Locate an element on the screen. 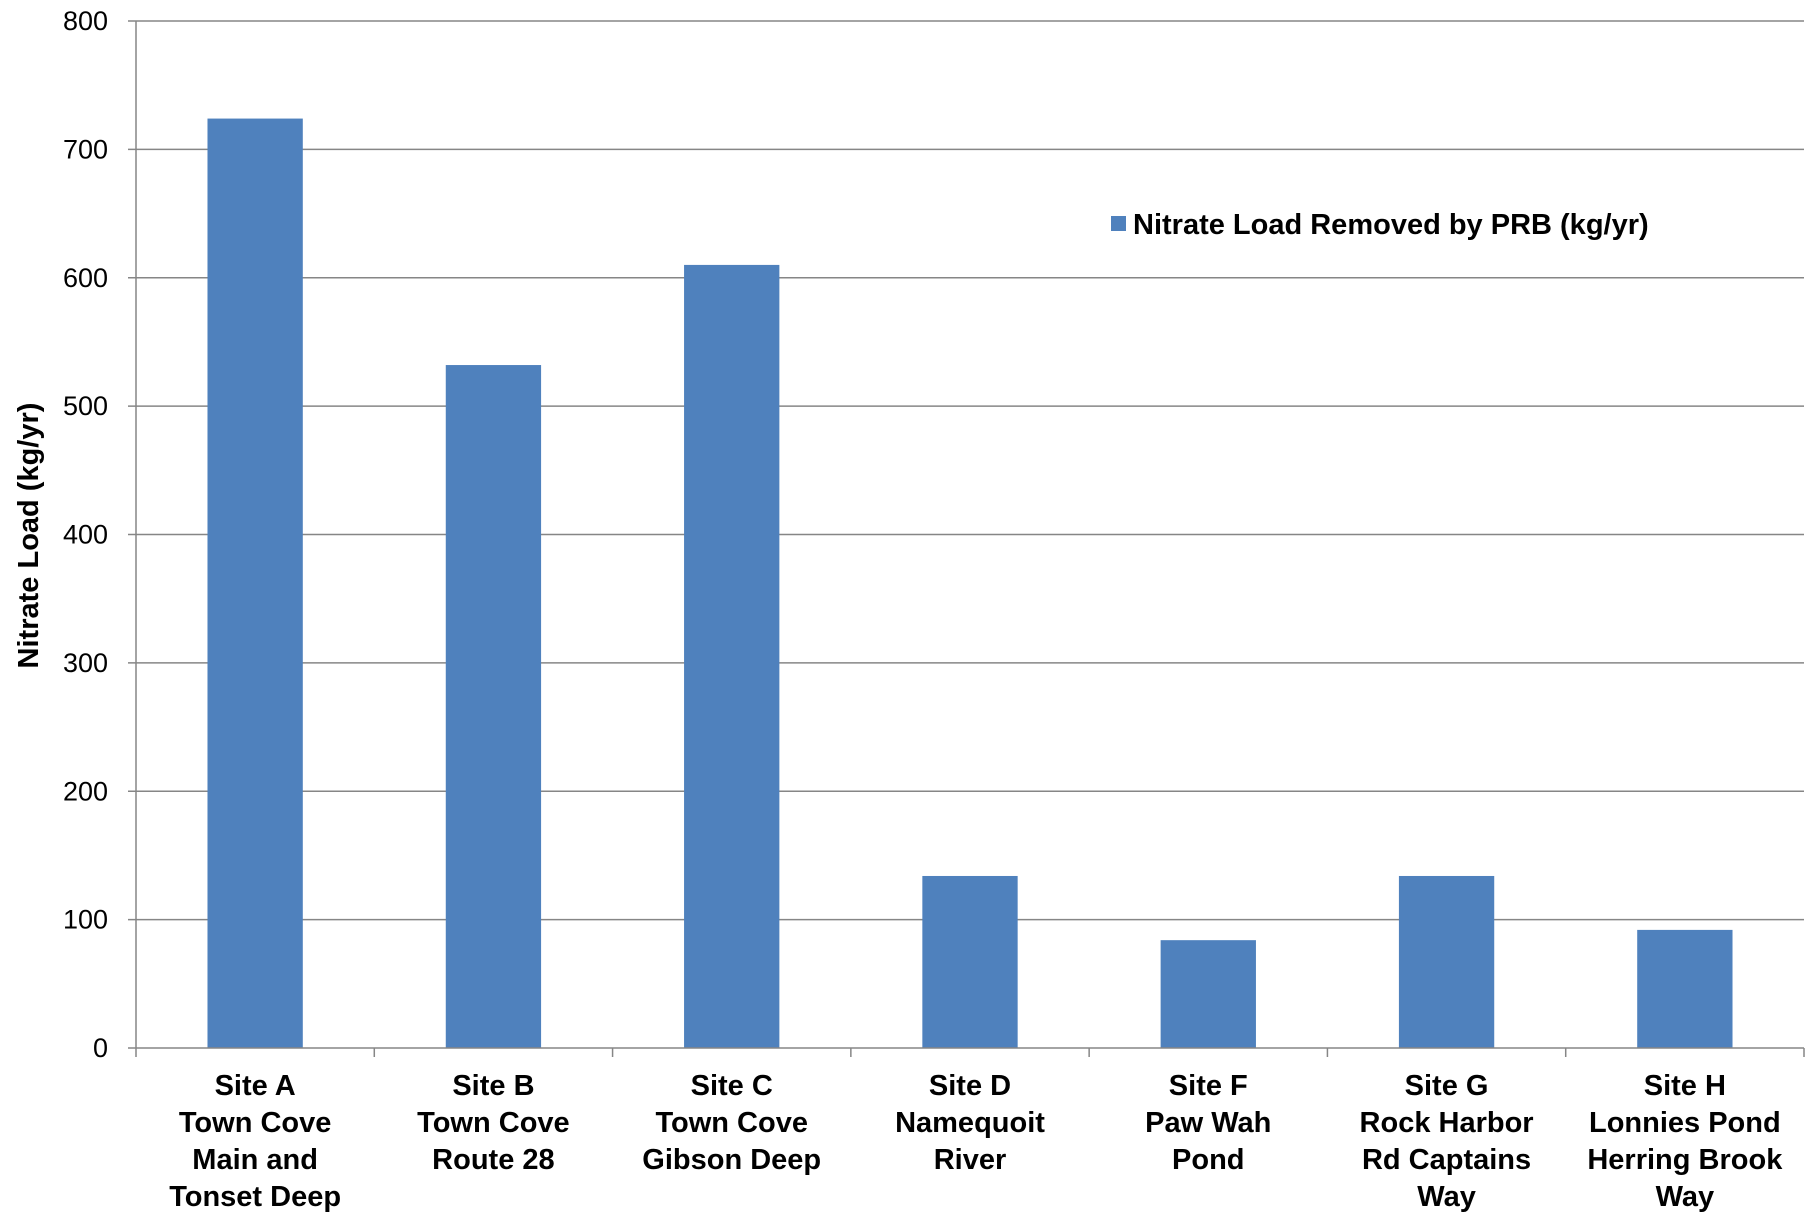 The width and height of the screenshot is (1814, 1223). legend-swatch is located at coordinates (1118, 223).